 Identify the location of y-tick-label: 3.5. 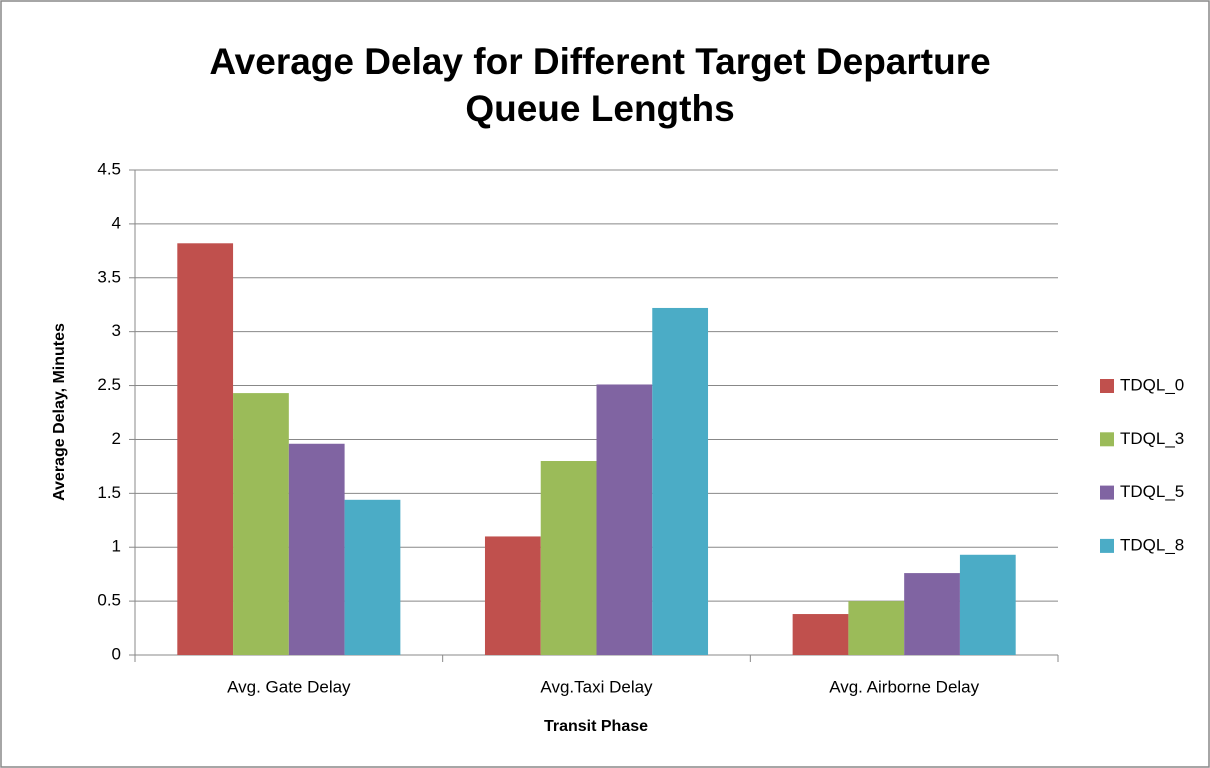
(109, 276).